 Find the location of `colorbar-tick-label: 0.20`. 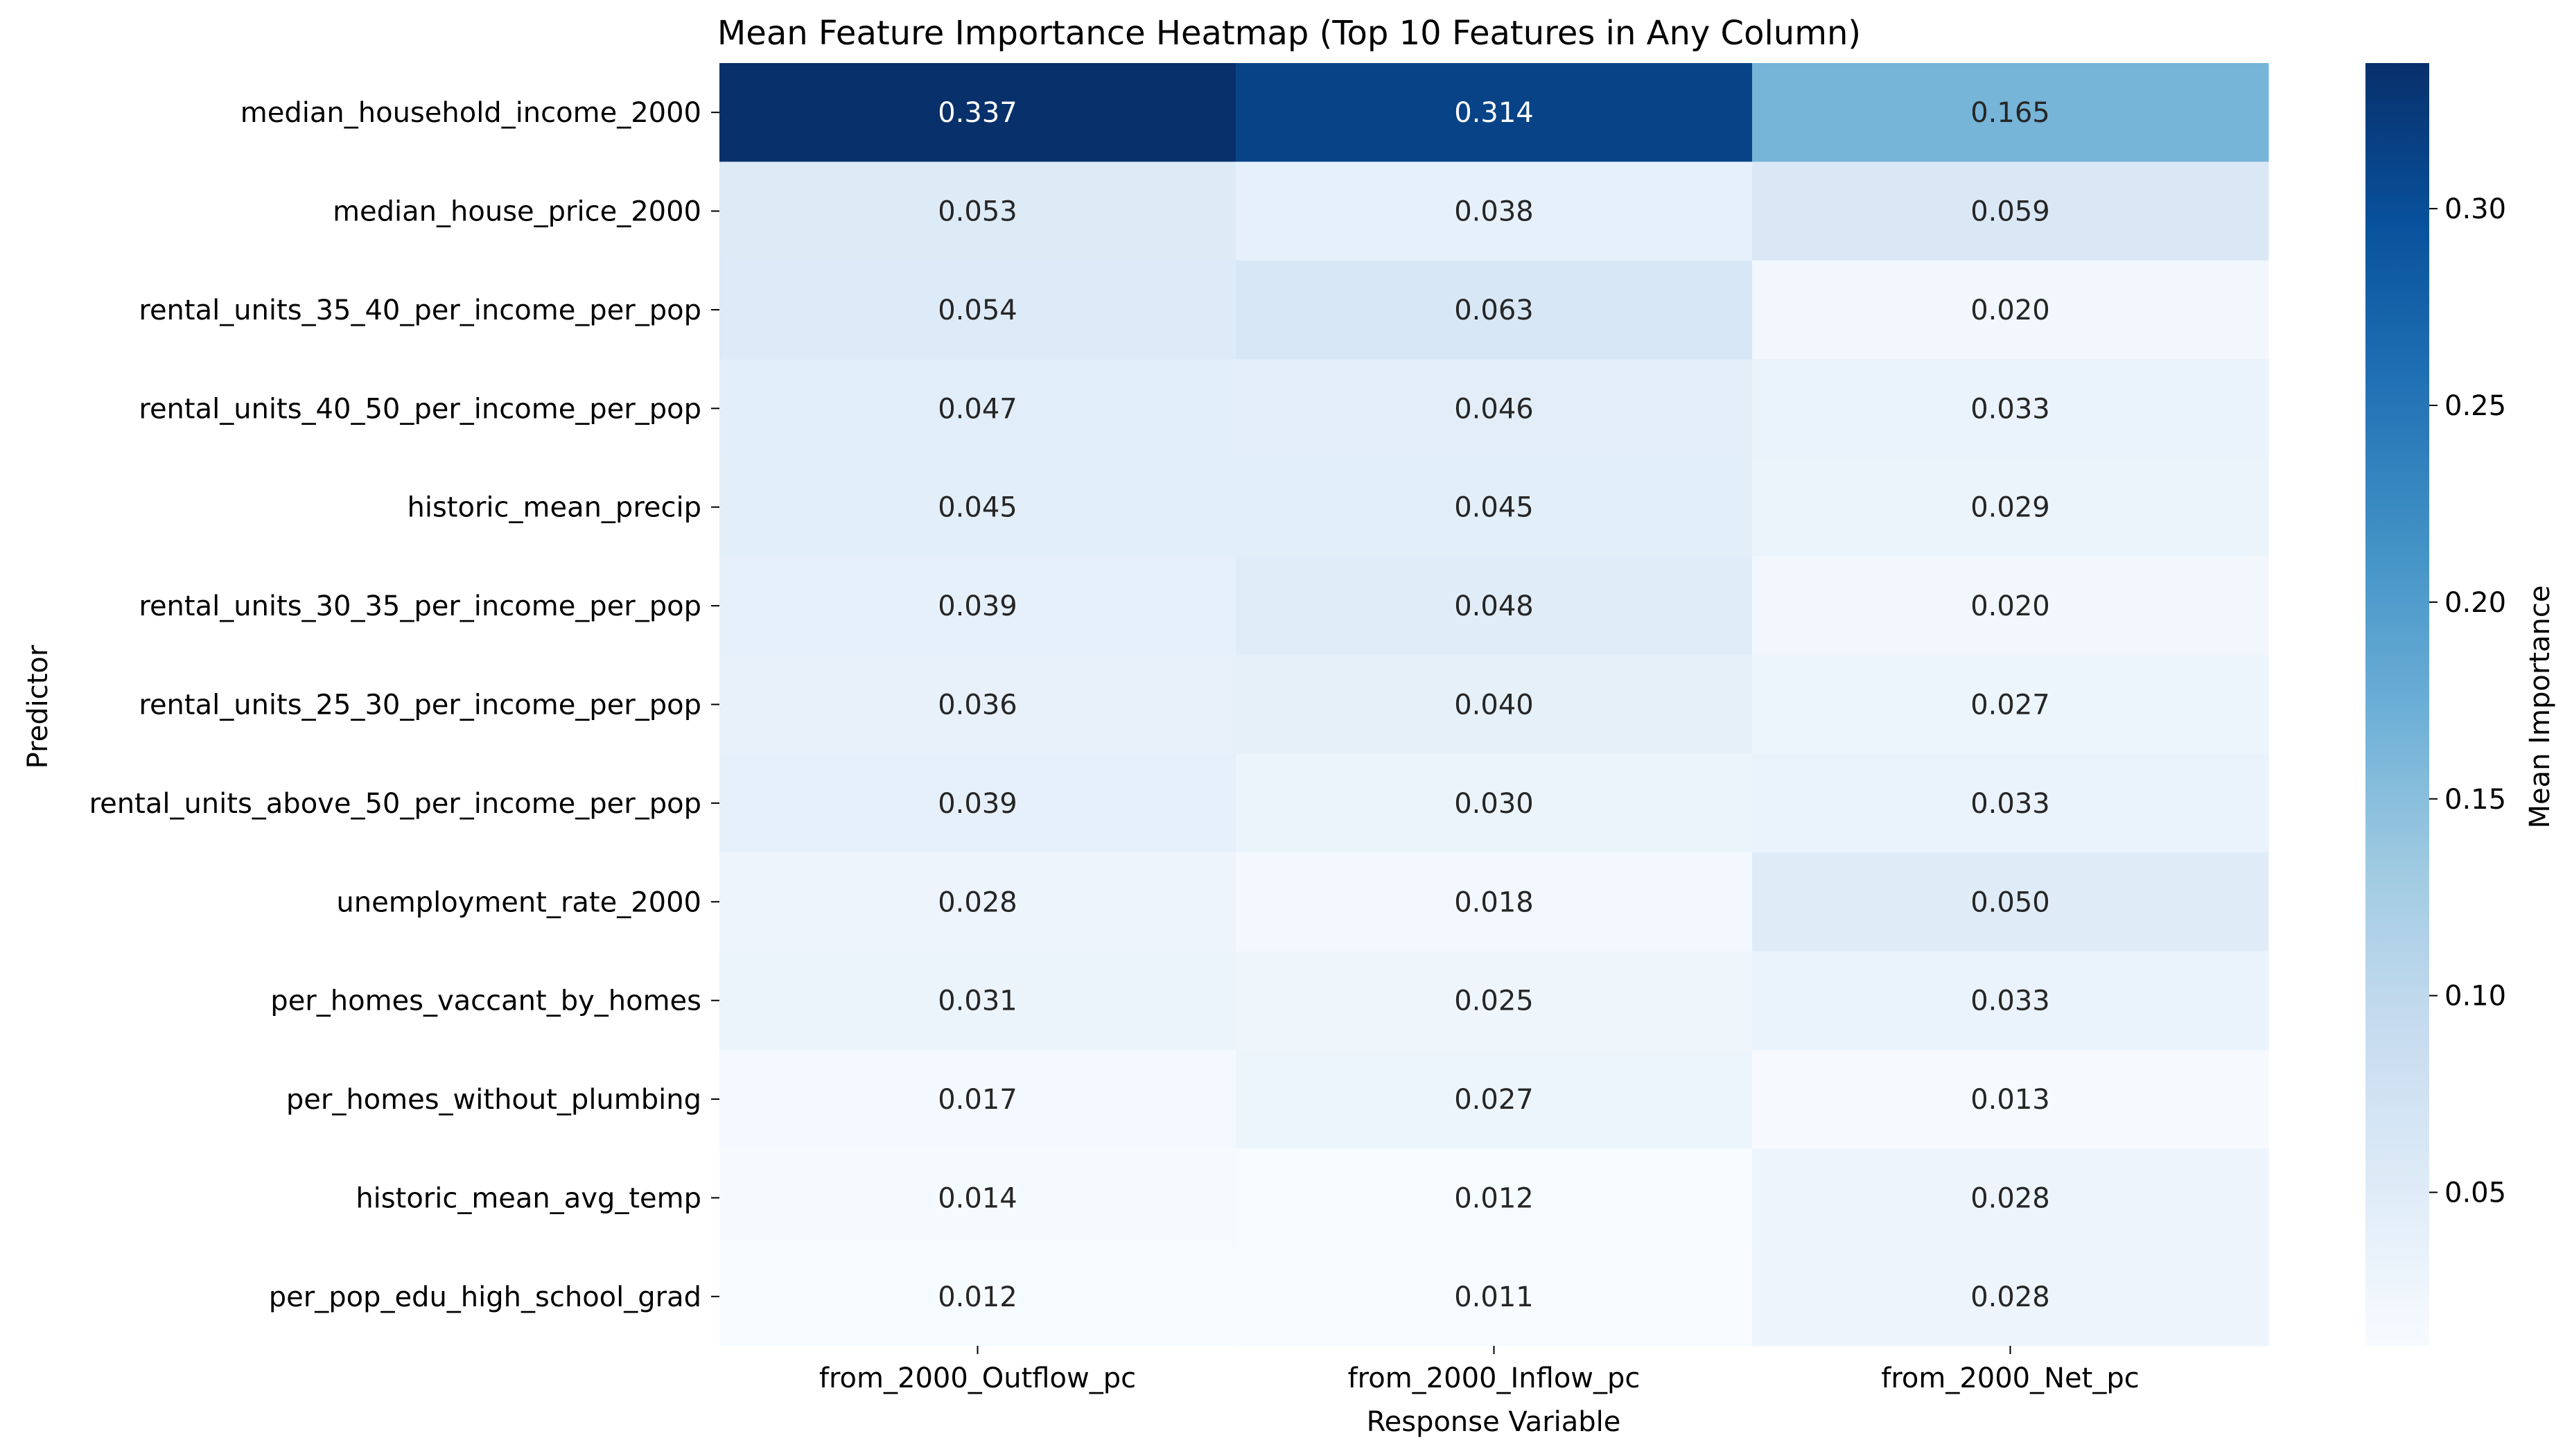

colorbar-tick-label: 0.20 is located at coordinates (2475, 603).